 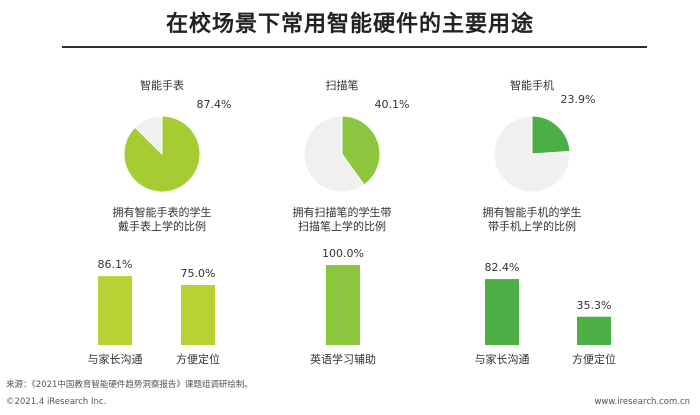 What do you see at coordinates (198, 273) in the screenshot?
I see `bar-value-label: 75.0%` at bounding box center [198, 273].